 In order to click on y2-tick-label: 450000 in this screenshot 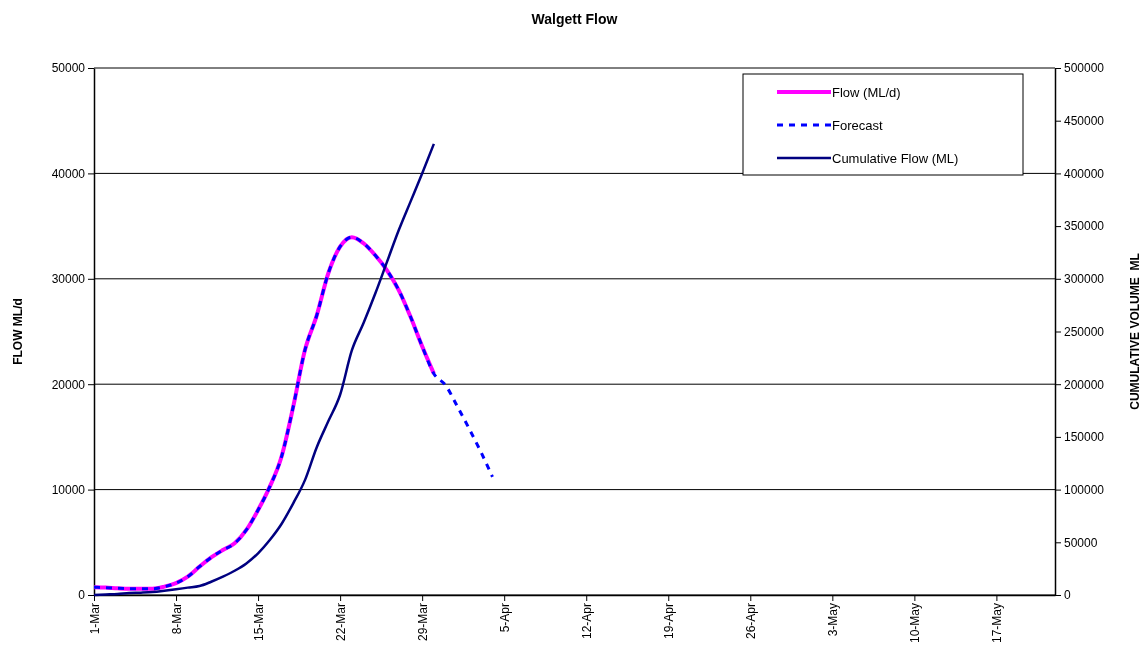, I will do `click(1084, 121)`.